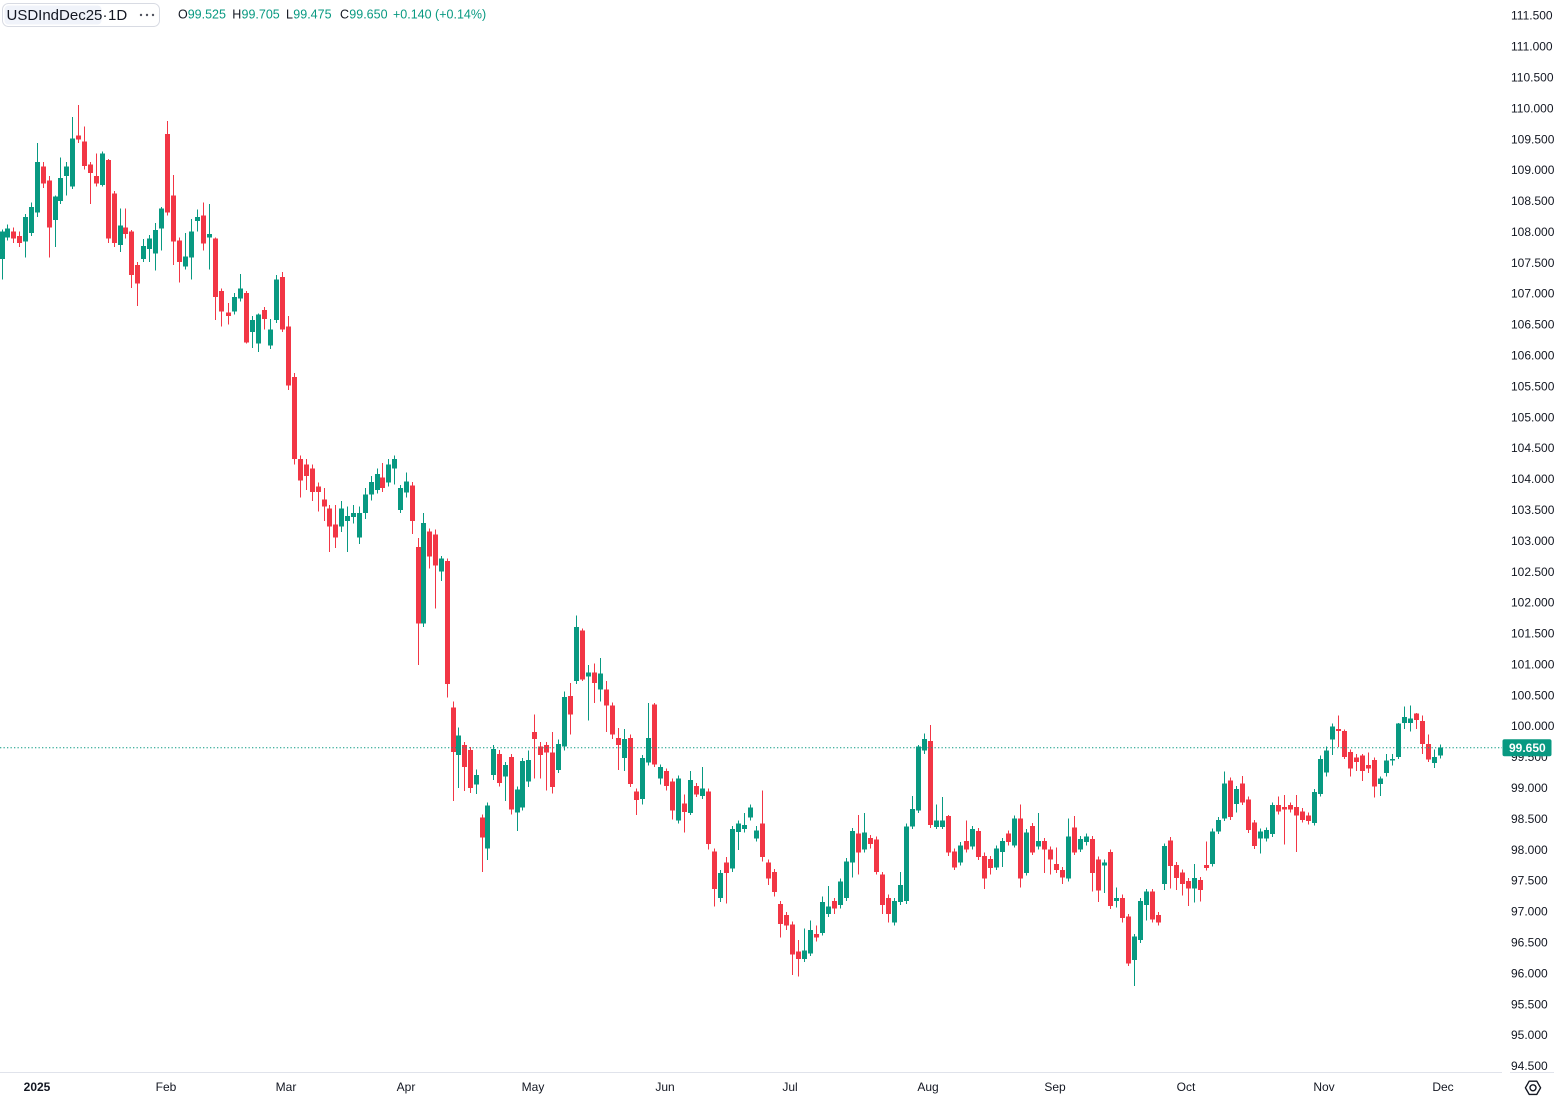 The image size is (1554, 1102). I want to click on svg-text: 99.525, so click(207, 15).